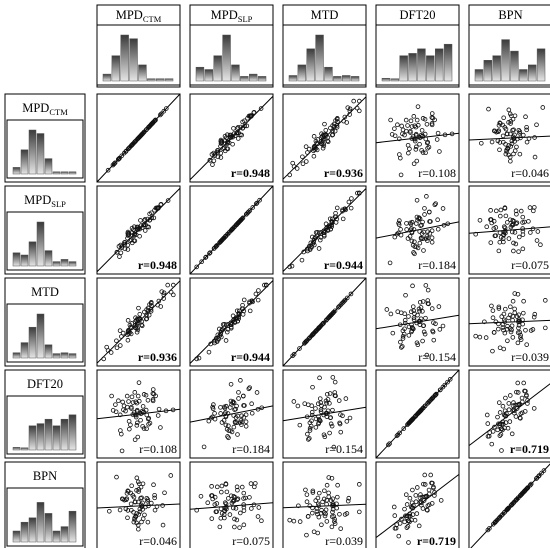  I want to click on cell-MPD_SLP-MPD_SLP-frame, so click(231, 230).